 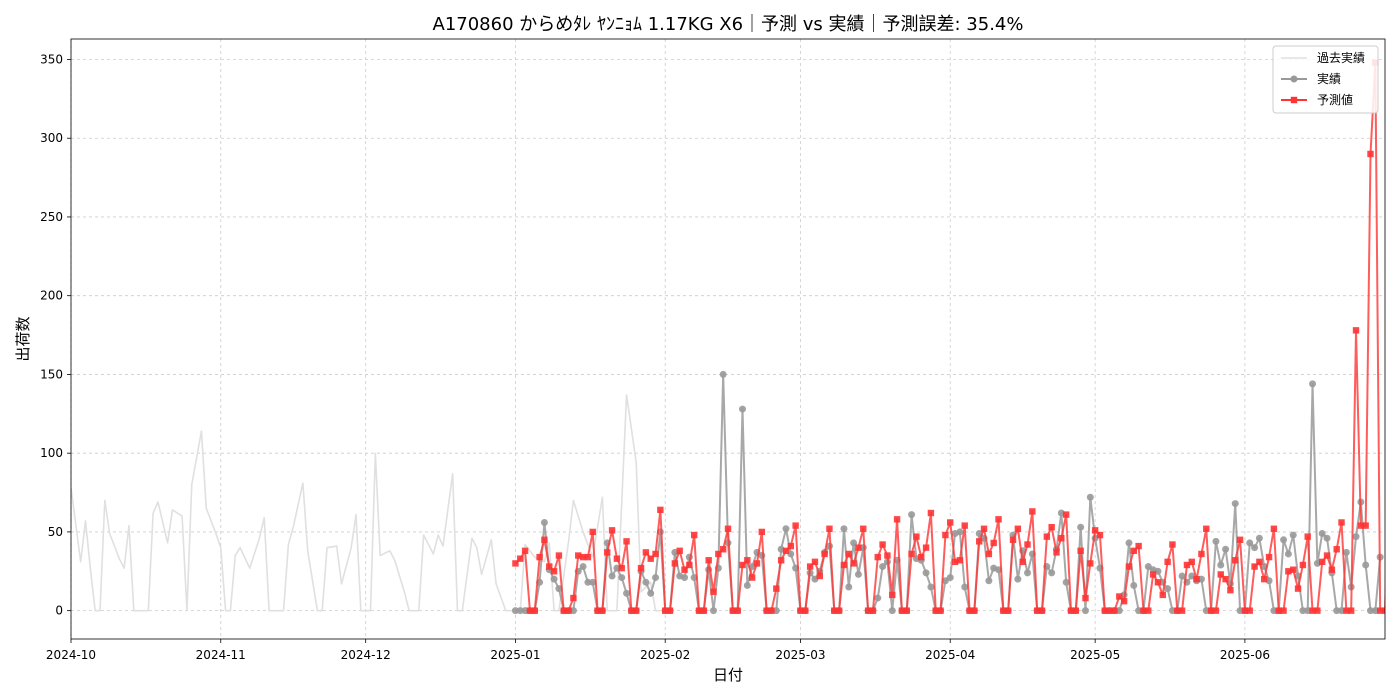 I want to click on y-tick-label: 350, so click(x=51, y=59).